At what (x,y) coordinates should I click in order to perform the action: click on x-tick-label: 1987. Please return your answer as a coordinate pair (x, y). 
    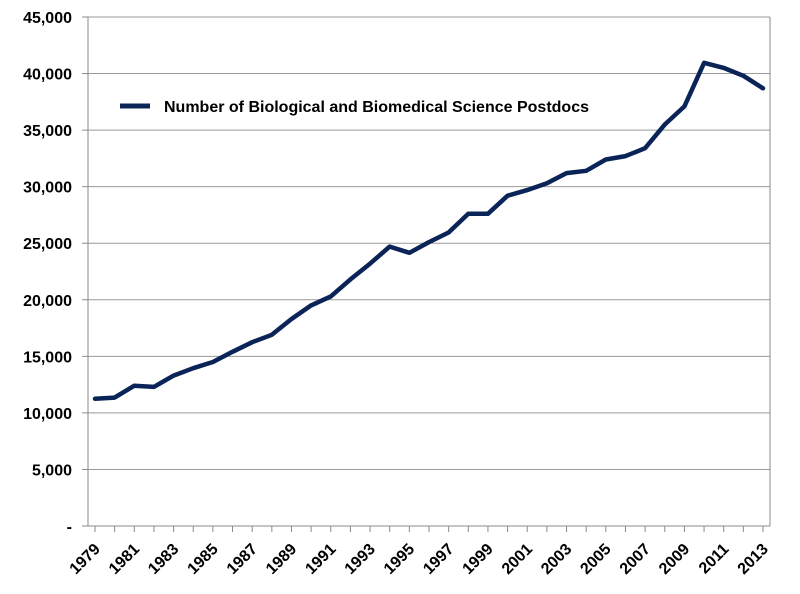
    Looking at the image, I should click on (242, 559).